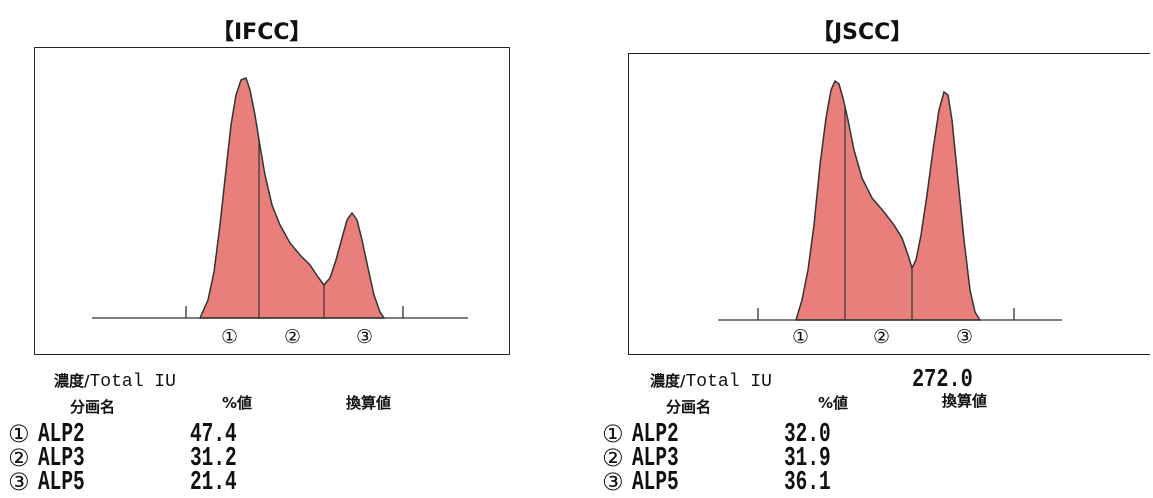  Describe the element at coordinates (213, 483) in the screenshot. I see `ifcc-row-3-percent: 21.4` at that location.